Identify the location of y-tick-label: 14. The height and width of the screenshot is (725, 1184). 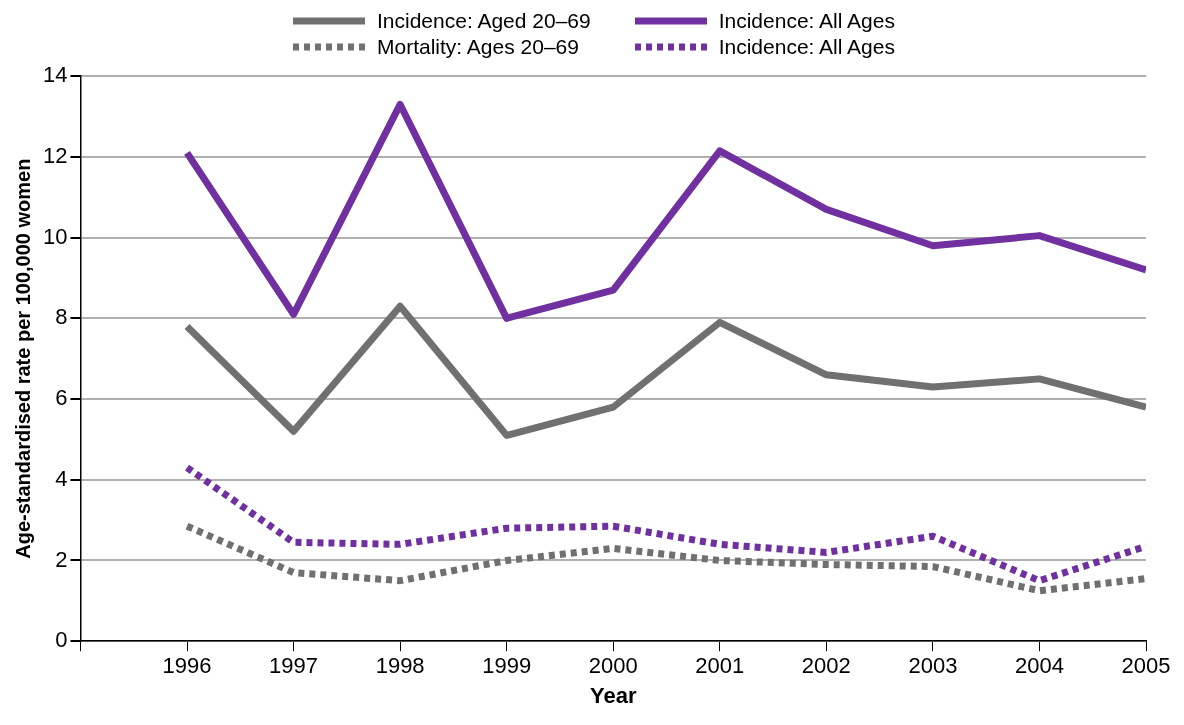
(55, 75).